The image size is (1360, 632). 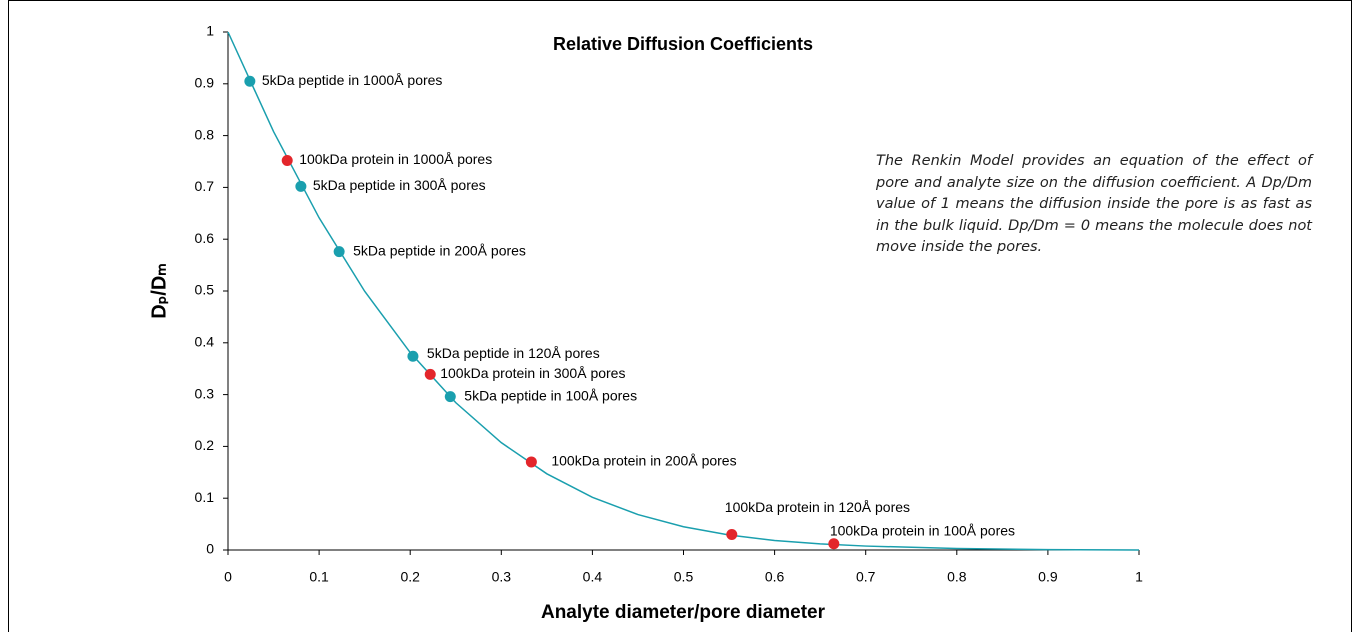 I want to click on point-label: 5kDa peptide in 300Å pores, so click(x=399, y=185).